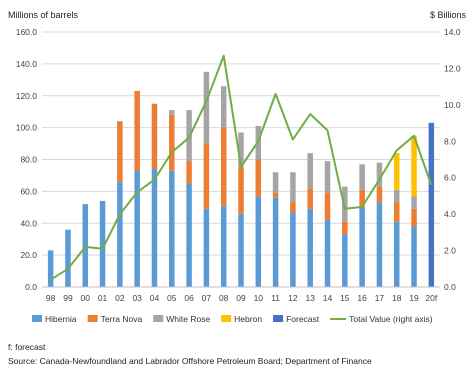 Image resolution: width=476 pixels, height=372 pixels. What do you see at coordinates (397, 298) in the screenshot?
I see `x-tick-label: 18` at bounding box center [397, 298].